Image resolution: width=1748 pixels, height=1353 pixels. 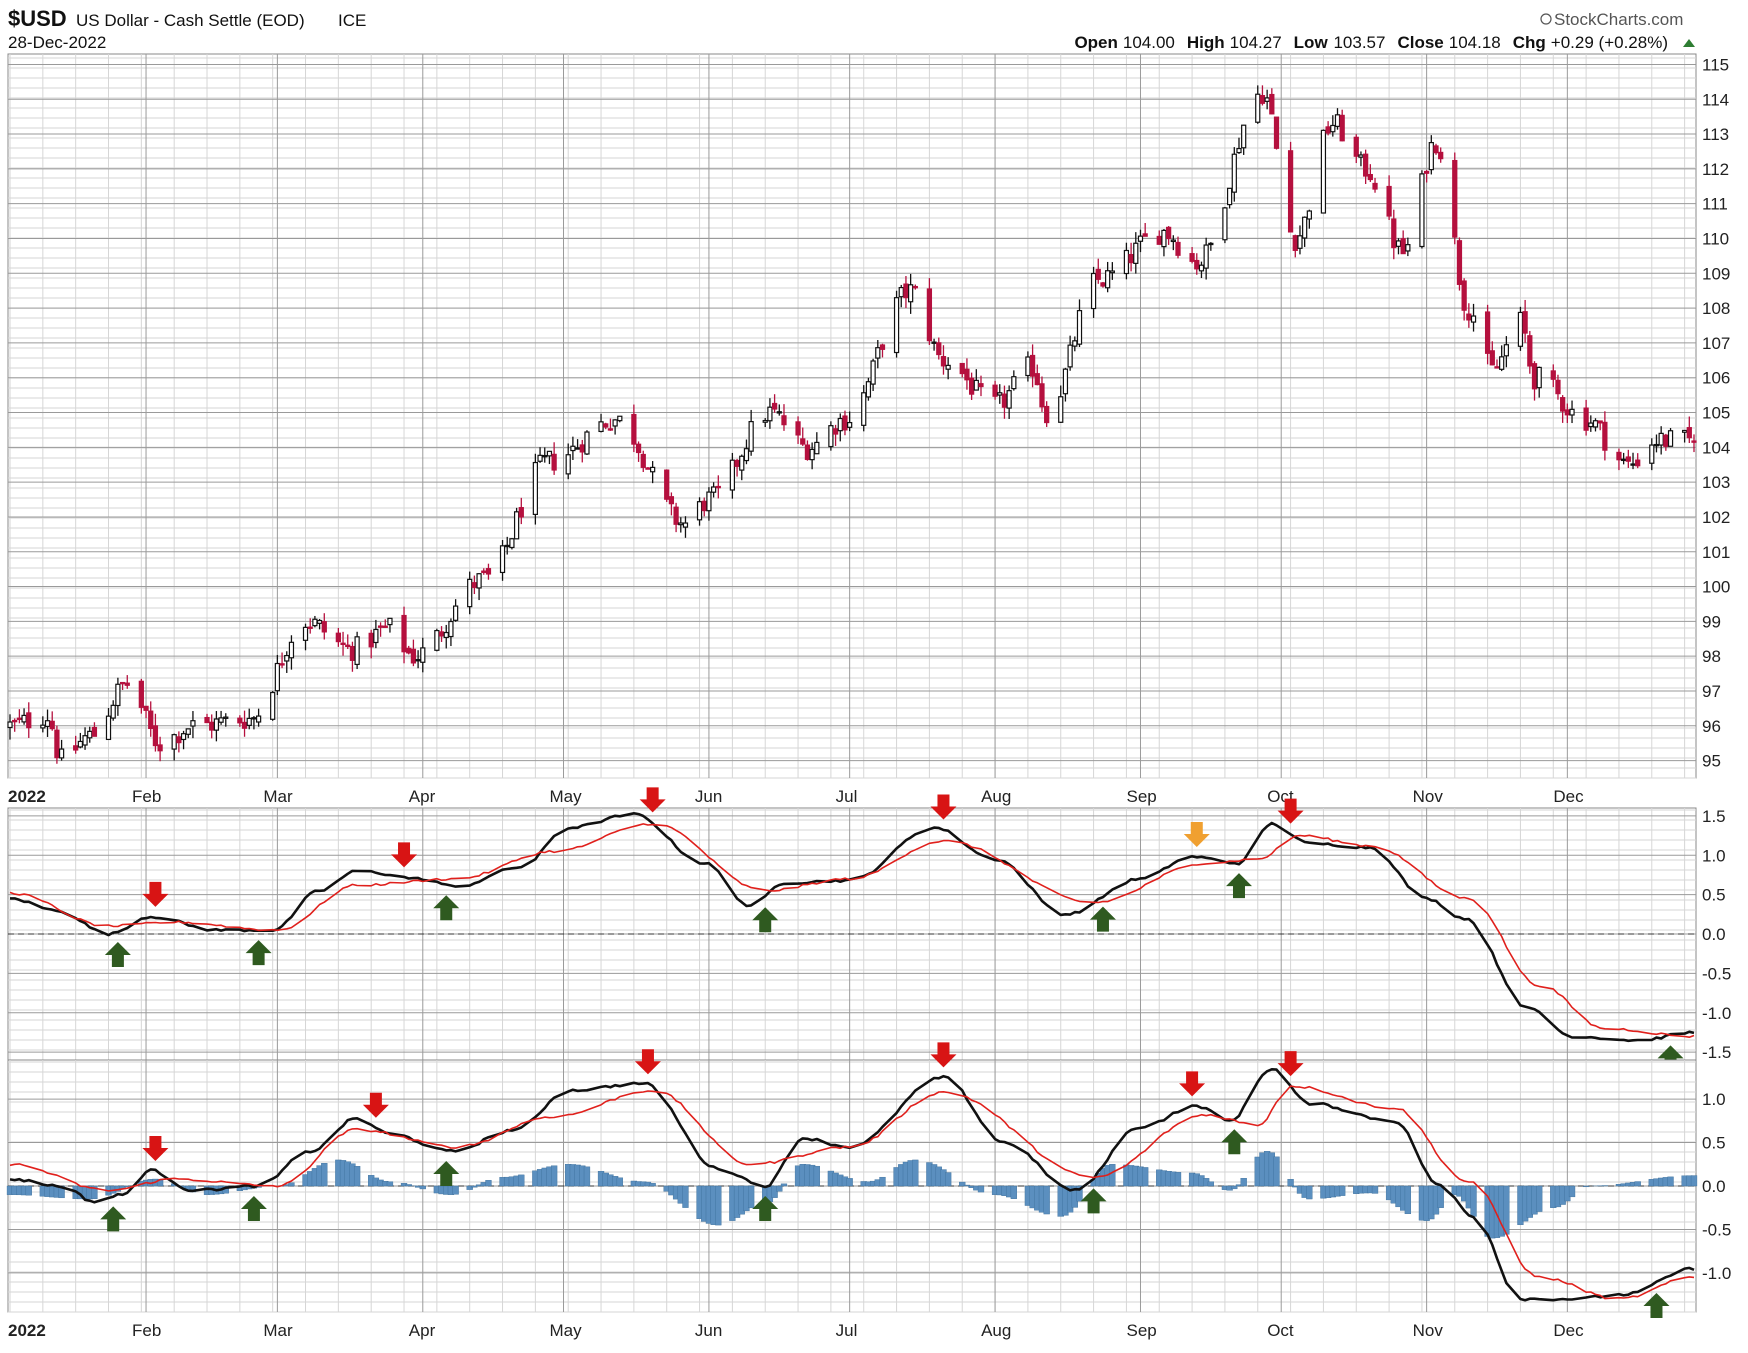 I want to click on y-tick-label: 96, so click(x=1711, y=726).